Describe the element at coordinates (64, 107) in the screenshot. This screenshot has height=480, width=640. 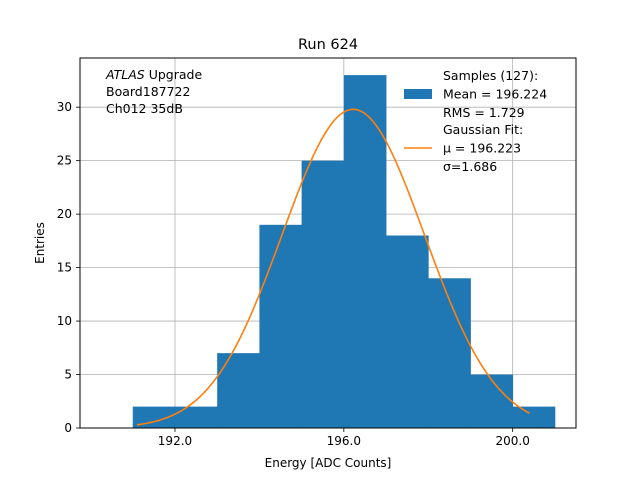
I see `y-tick-label: 30` at that location.